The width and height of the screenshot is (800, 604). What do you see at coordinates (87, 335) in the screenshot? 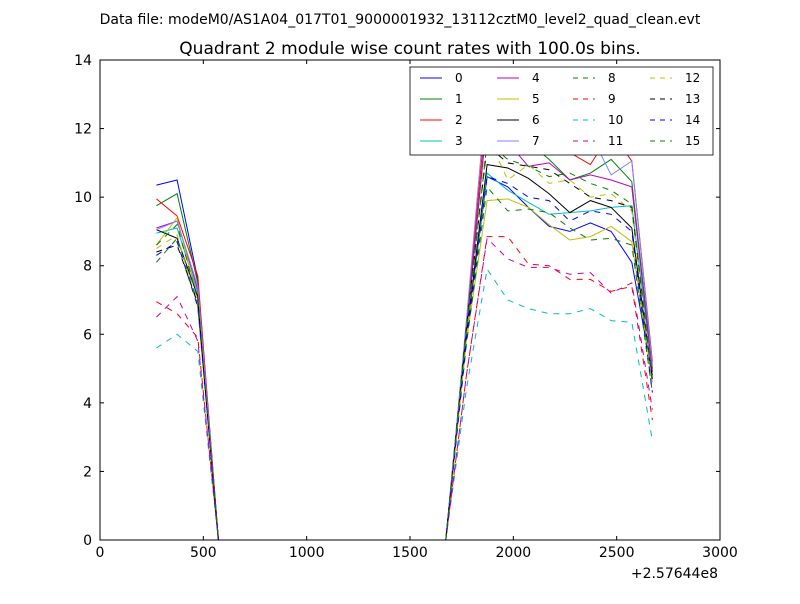
I see `y-tick-label: 6` at bounding box center [87, 335].